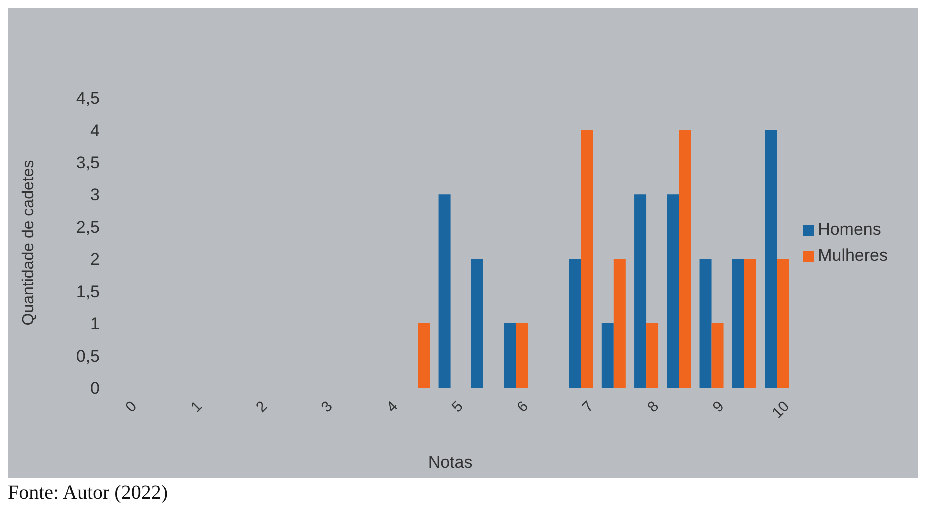  I want to click on x-tick-label: 0, so click(131, 407).